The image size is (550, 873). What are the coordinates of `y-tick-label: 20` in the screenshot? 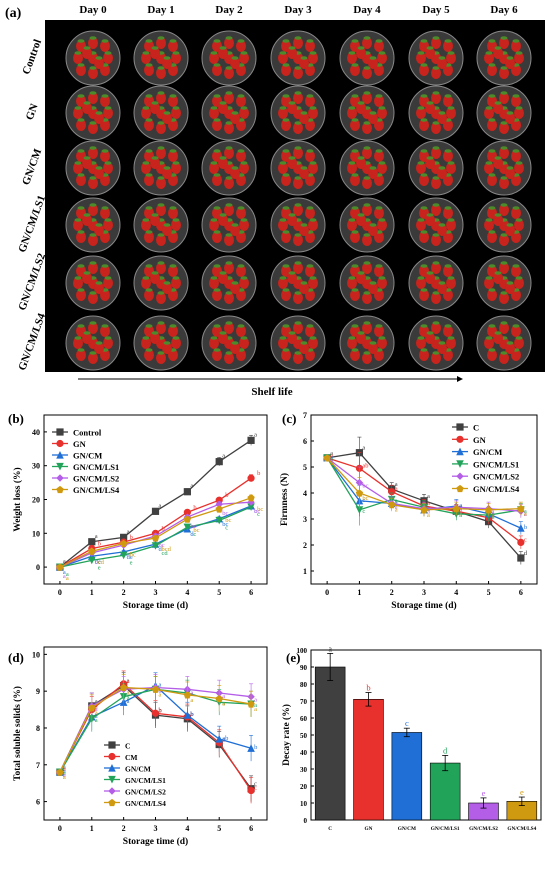 It's located at (304, 787).